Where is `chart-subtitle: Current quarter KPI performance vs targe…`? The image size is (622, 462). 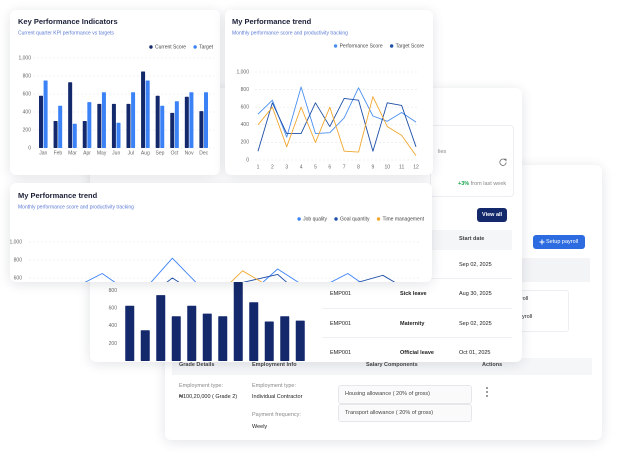 chart-subtitle: Current quarter KPI performance vs targe… is located at coordinates (66, 33).